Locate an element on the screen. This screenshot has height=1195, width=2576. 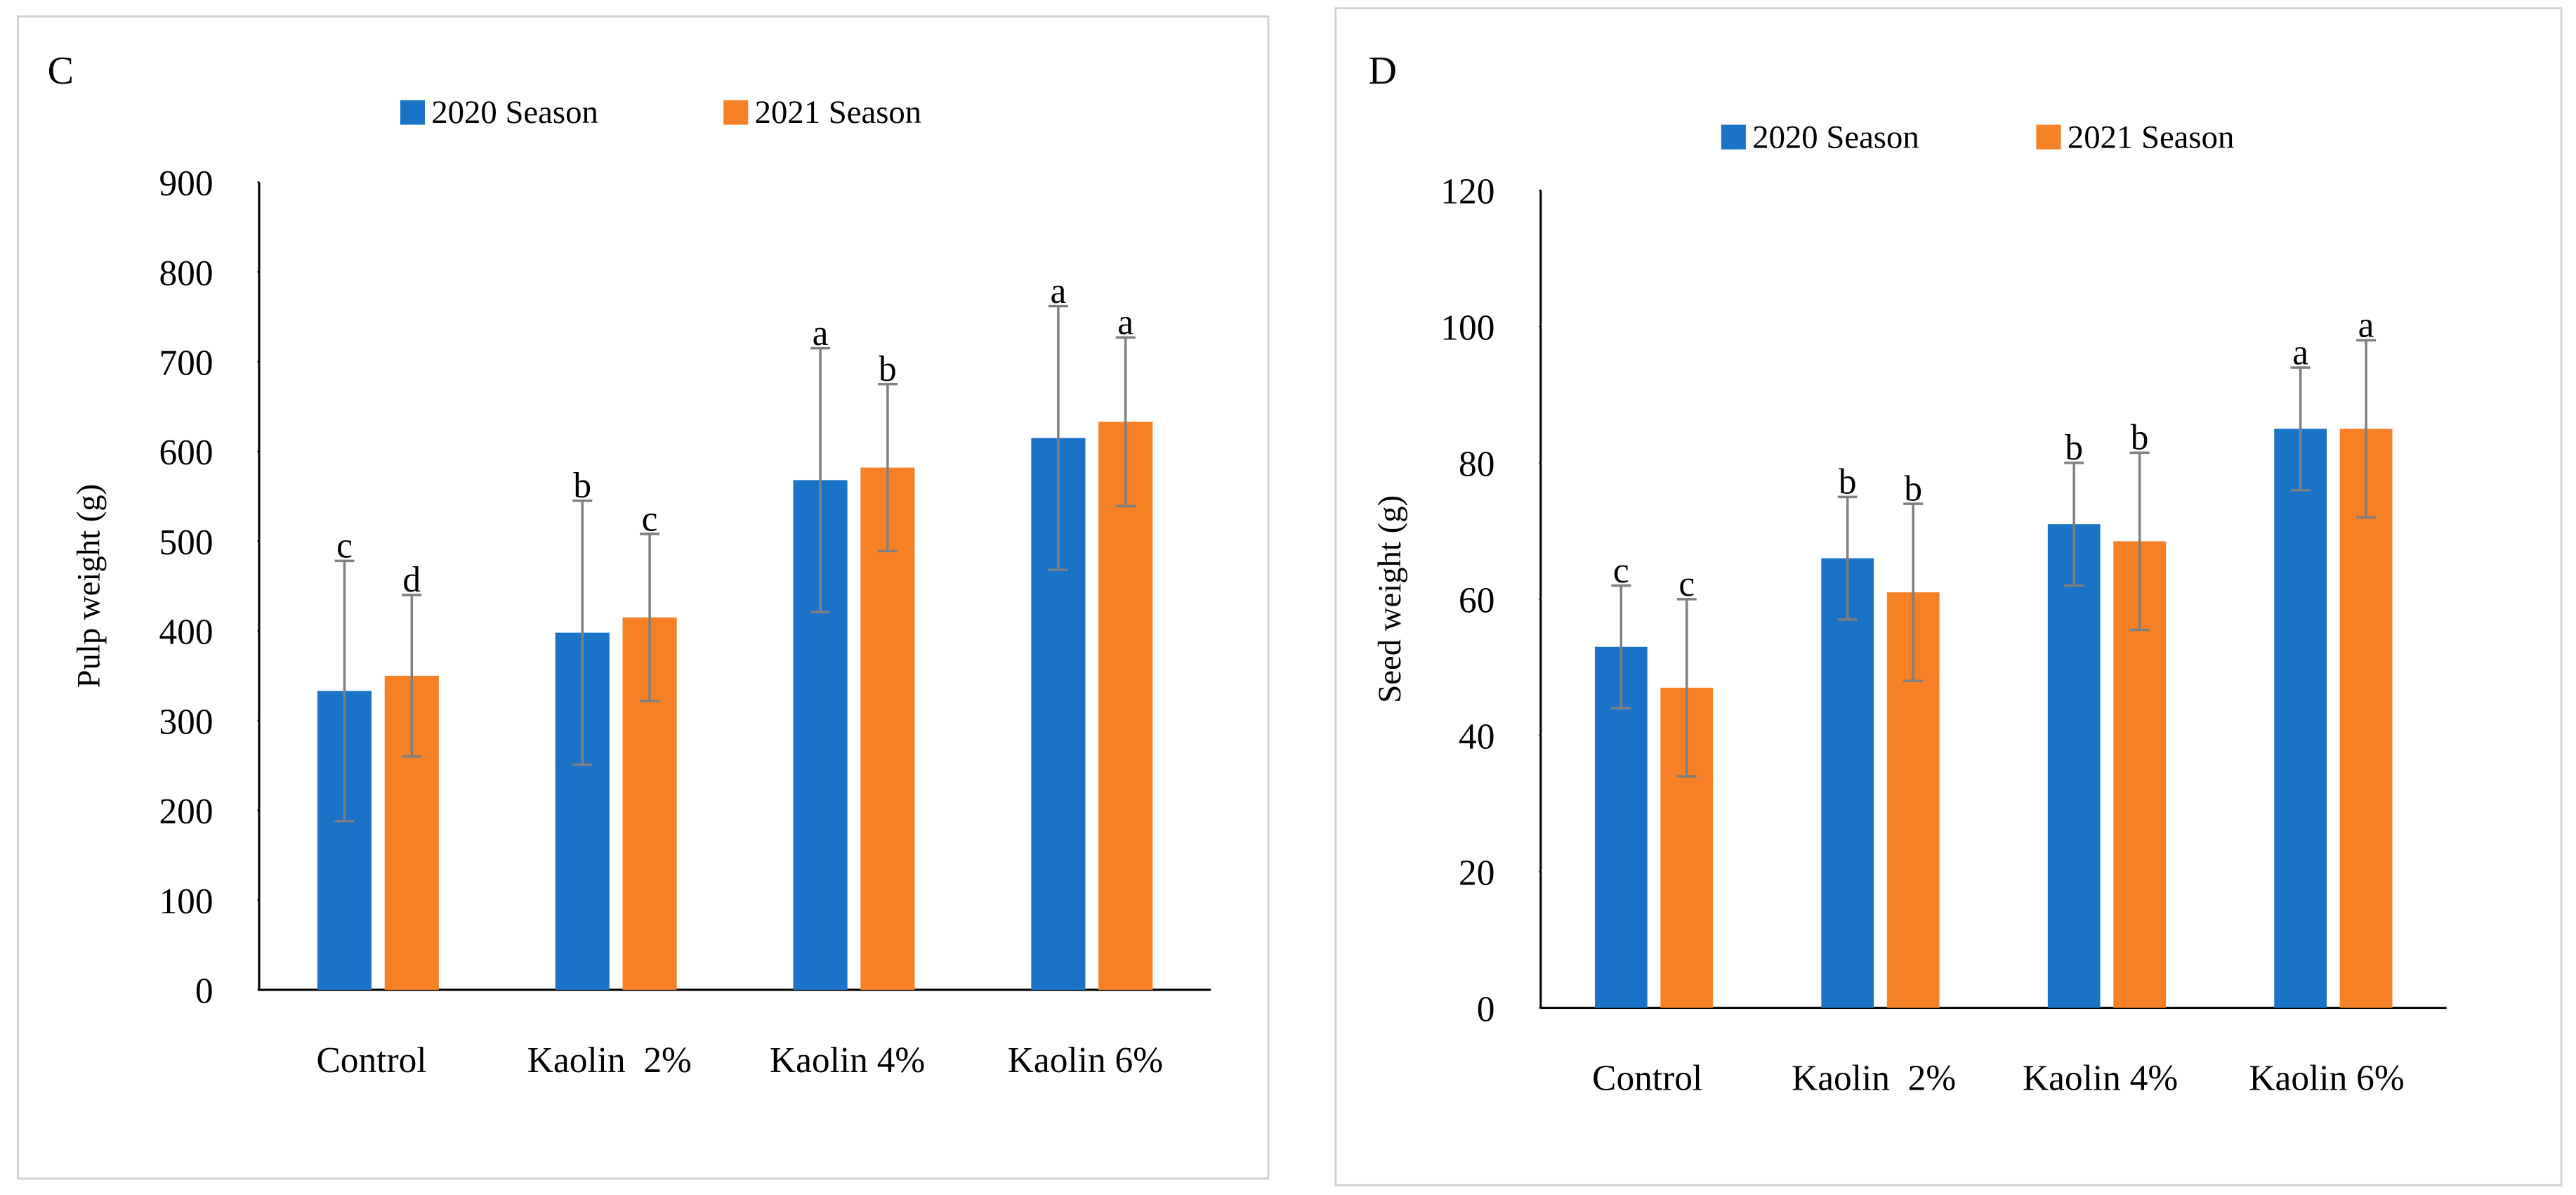
y-tick-label: 600 is located at coordinates (186, 453).